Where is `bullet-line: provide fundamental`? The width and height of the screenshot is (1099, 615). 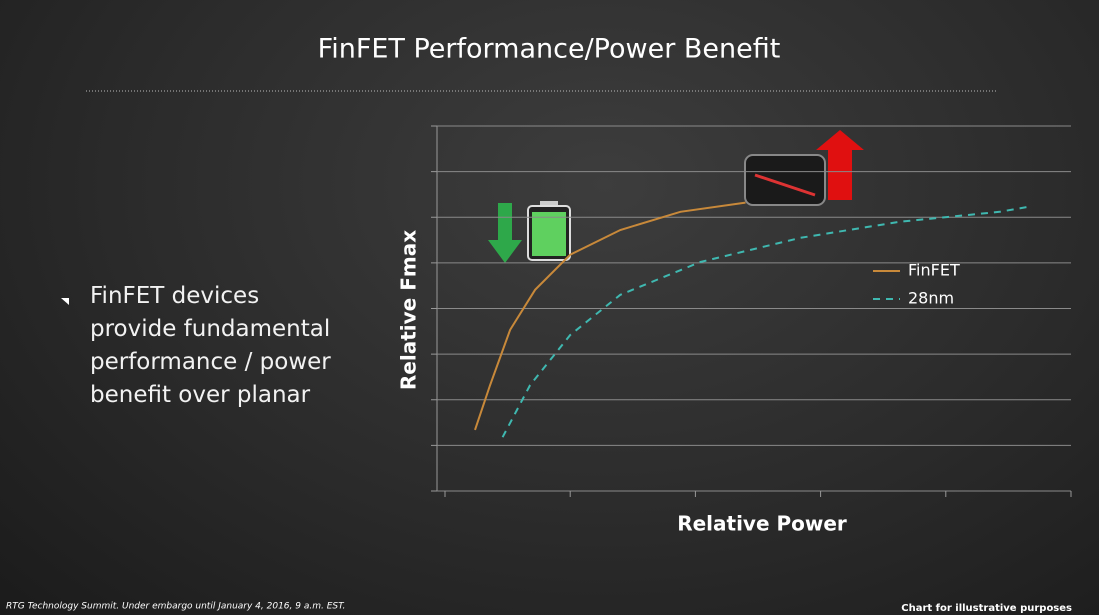 bullet-line: provide fundamental is located at coordinates (210, 329).